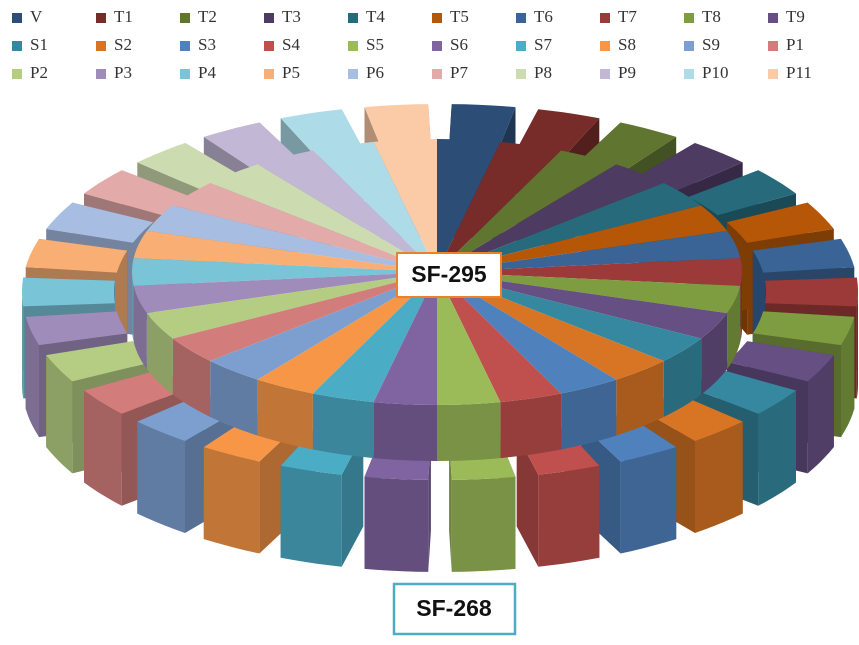 The height and width of the screenshot is (645, 859). What do you see at coordinates (627, 72) in the screenshot?
I see `legend-label: P9` at bounding box center [627, 72].